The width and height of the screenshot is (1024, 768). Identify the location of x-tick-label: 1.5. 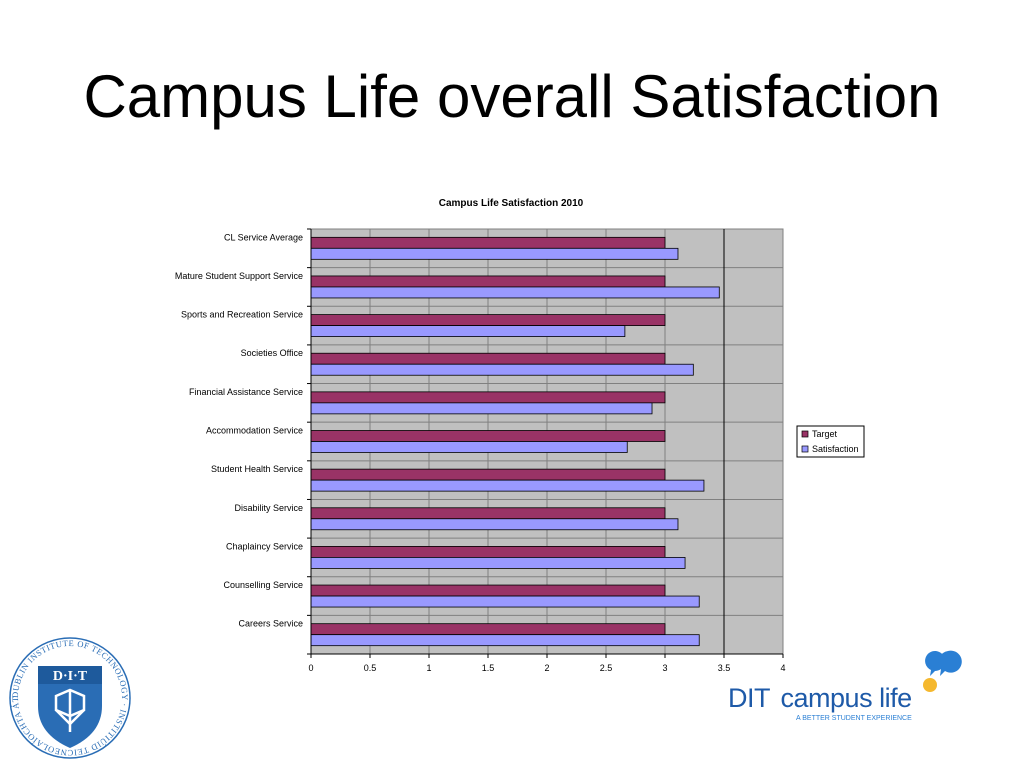
(488, 668).